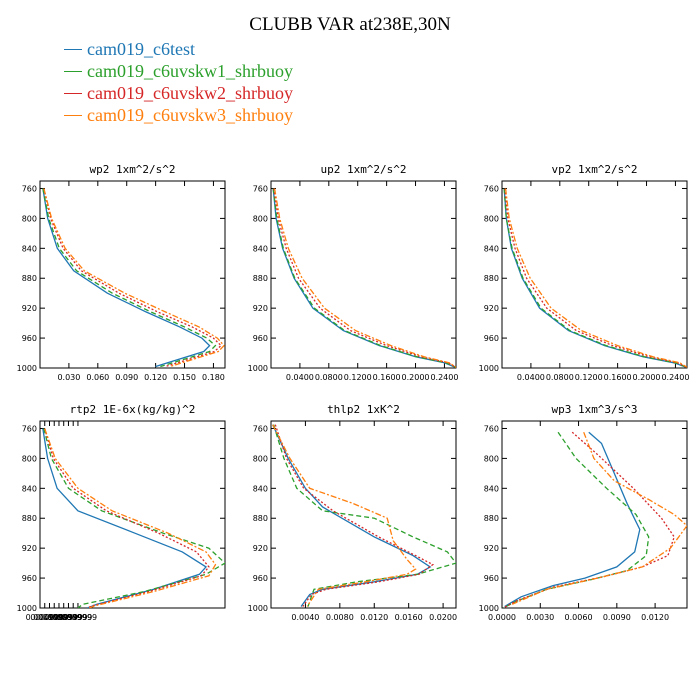 The image size is (700, 700). Describe the element at coordinates (560, 377) in the screenshot. I see `x-tick-label: 0.0800` at that location.